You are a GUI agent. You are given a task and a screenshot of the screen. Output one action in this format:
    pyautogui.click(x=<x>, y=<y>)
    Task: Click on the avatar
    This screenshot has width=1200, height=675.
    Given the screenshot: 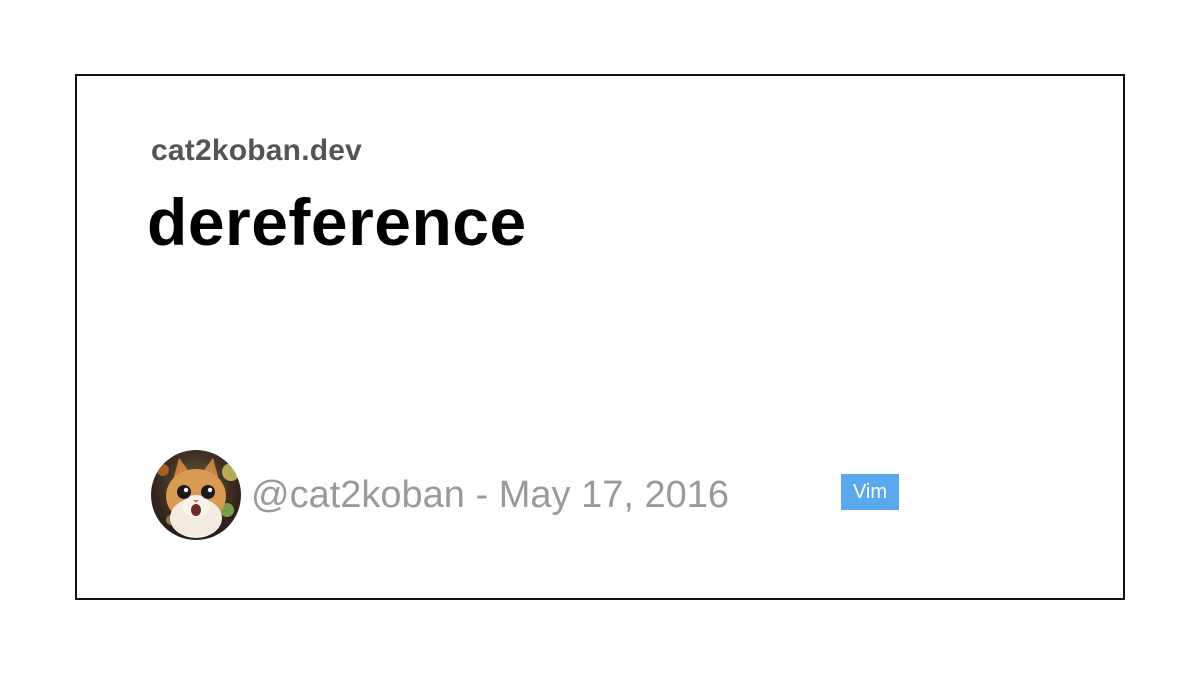 What is the action you would take?
    pyautogui.click(x=196, y=495)
    